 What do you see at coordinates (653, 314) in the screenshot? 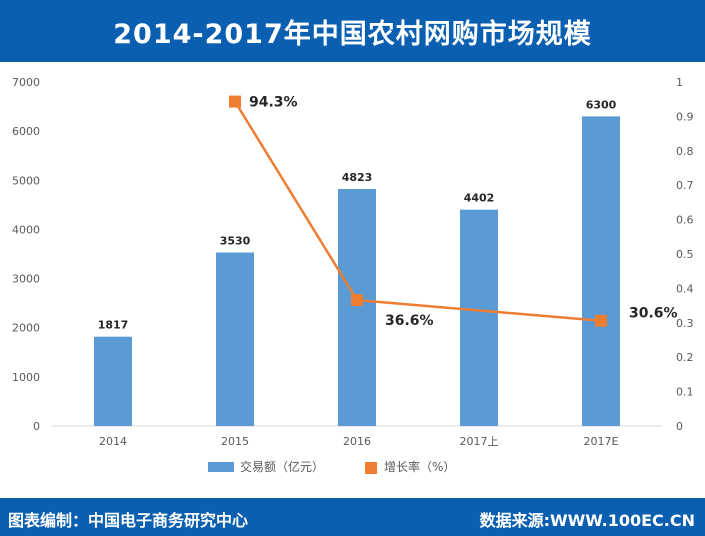
I see `growth-rate-label: 30.6%` at bounding box center [653, 314].